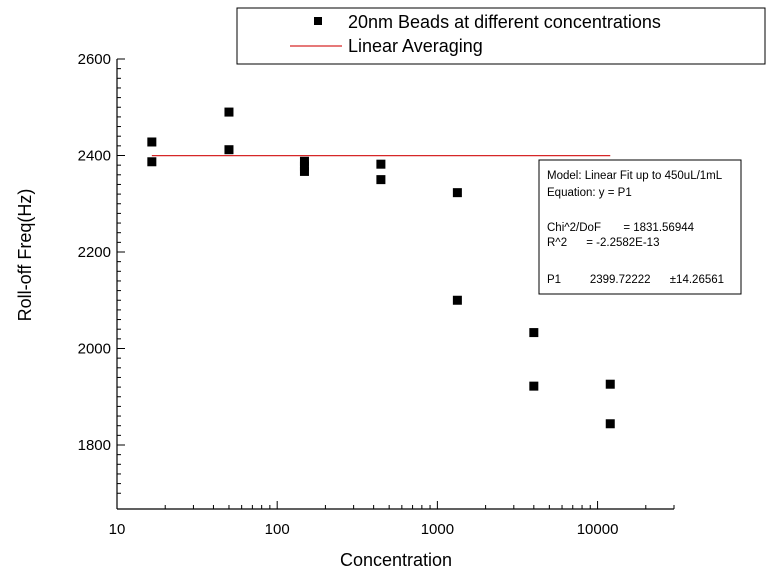 The height and width of the screenshot is (575, 767). Describe the element at coordinates (277, 529) in the screenshot. I see `x-tick-label: 100` at that location.